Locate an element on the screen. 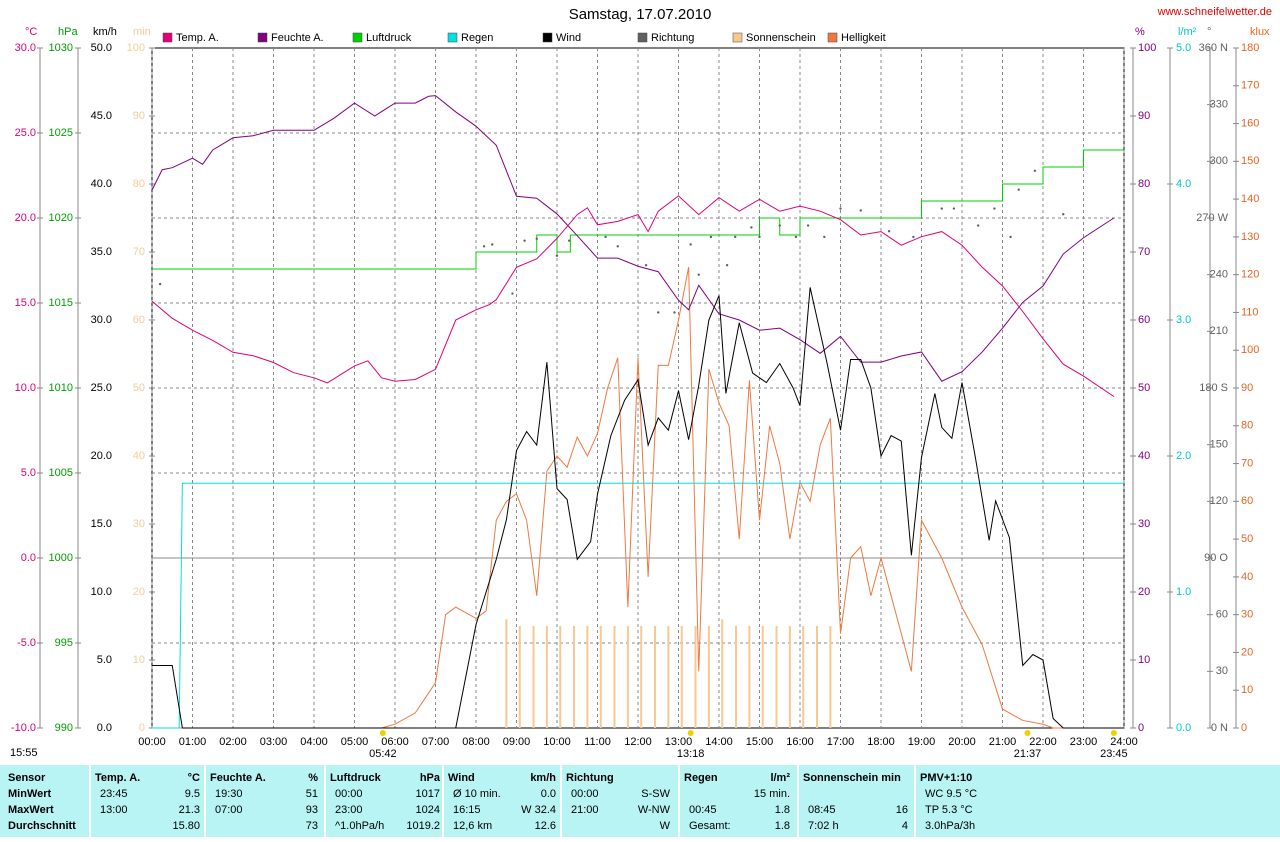  table-cell: W 32.4 is located at coordinates (538, 810).